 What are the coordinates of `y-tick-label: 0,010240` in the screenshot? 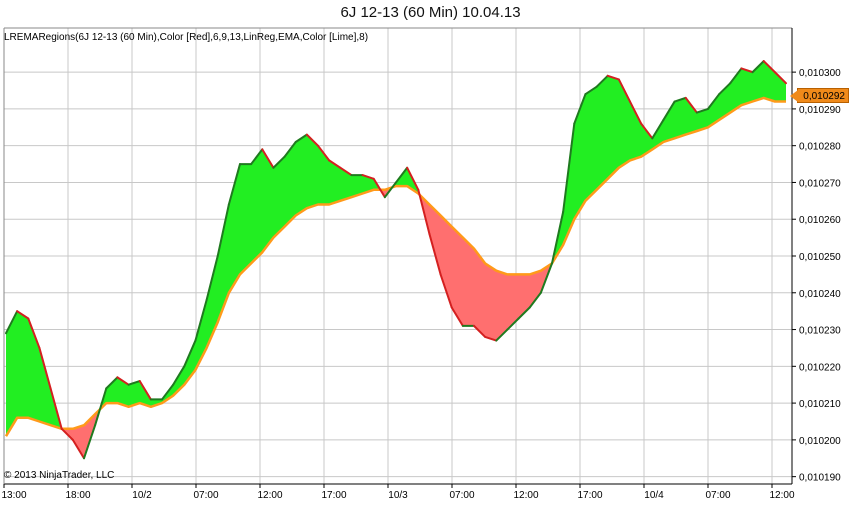 It's located at (820, 294).